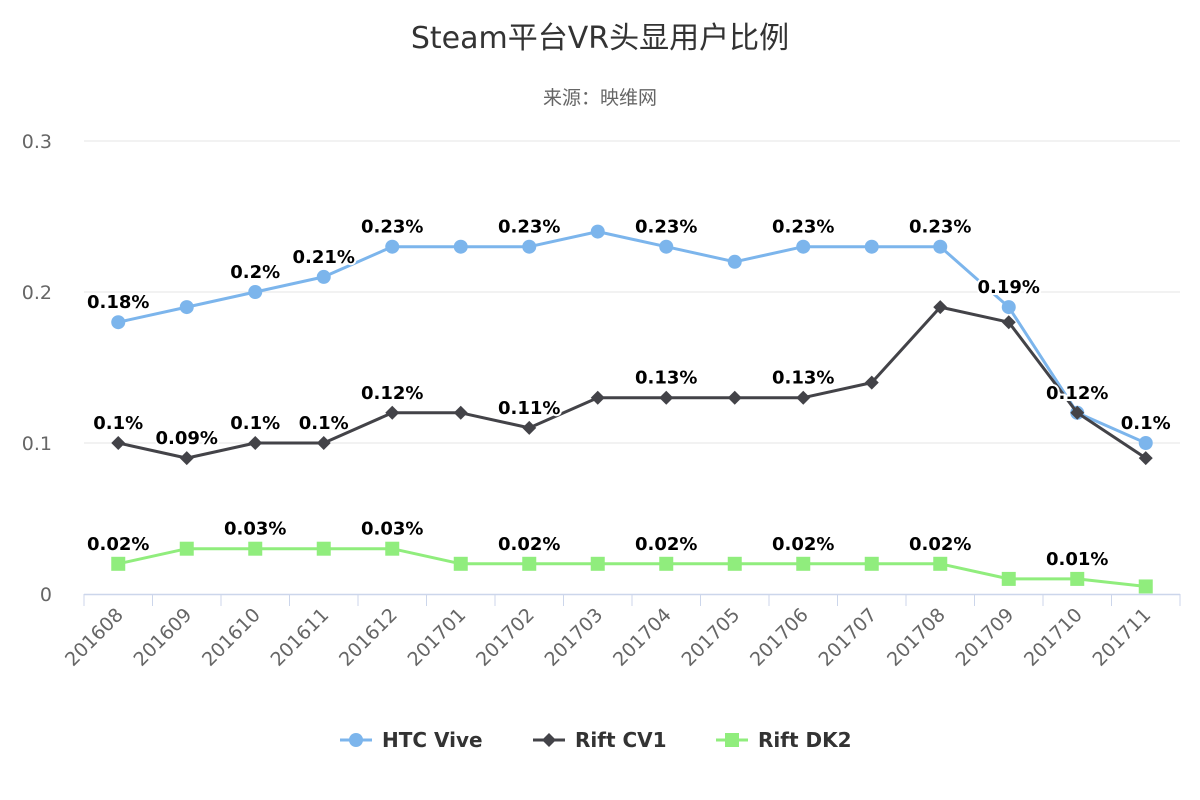 This screenshot has width=1200, height=800. I want to click on data-label: 0.21%, so click(324, 257).